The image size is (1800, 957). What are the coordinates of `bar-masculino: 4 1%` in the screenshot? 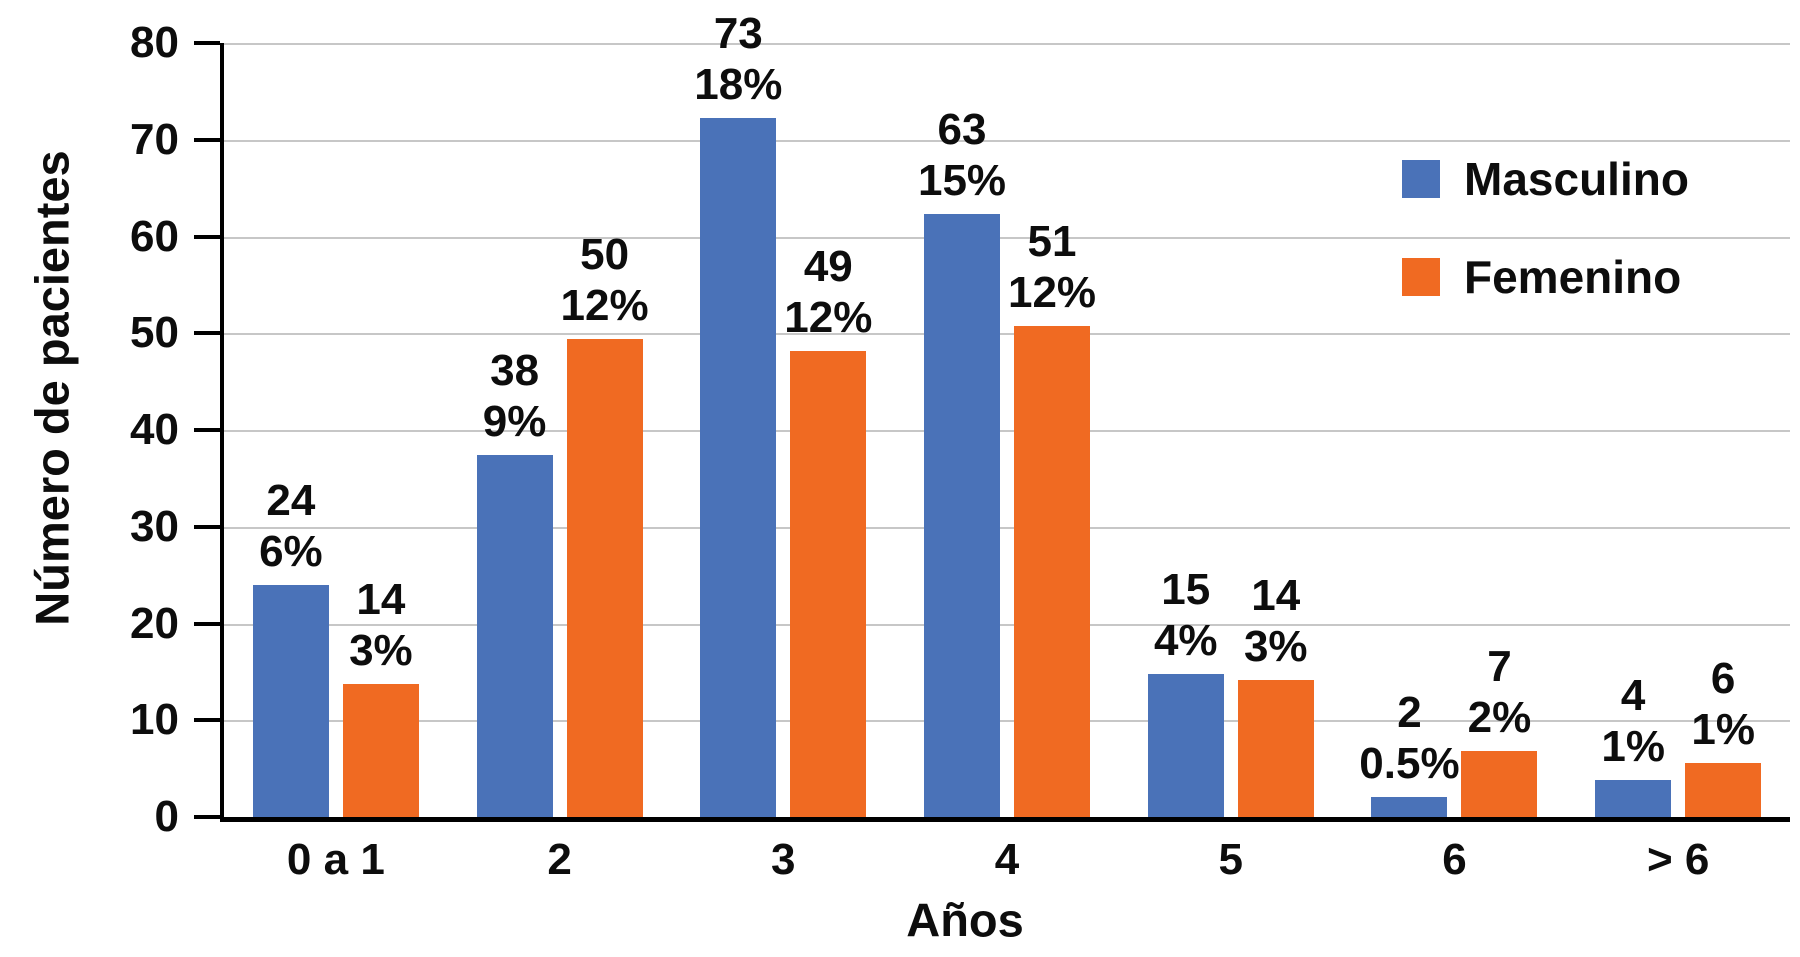 It's located at (1633, 744).